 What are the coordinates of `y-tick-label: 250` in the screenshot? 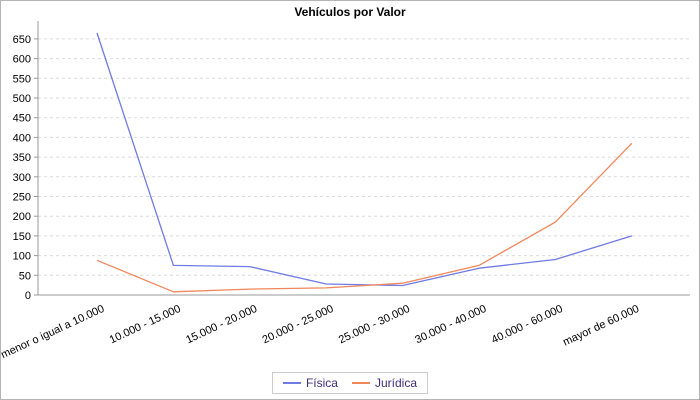 It's located at (22, 198).